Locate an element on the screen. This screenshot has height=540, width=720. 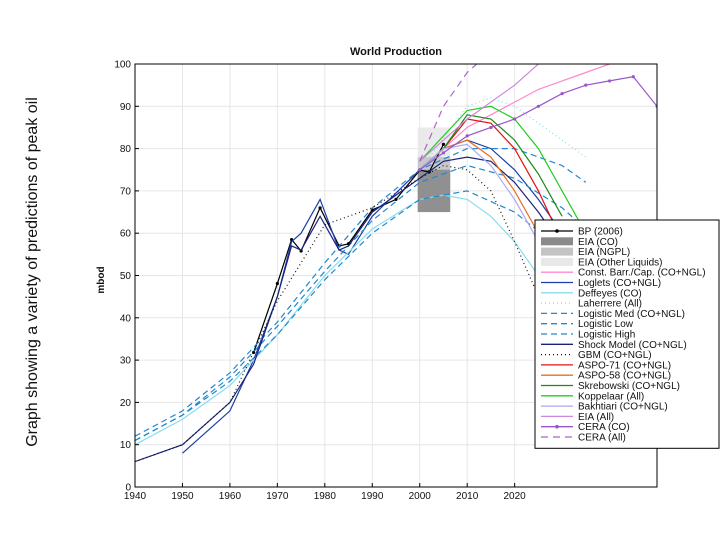
legend-label: Logistic Med (CO+NGL) is located at coordinates (631, 314).